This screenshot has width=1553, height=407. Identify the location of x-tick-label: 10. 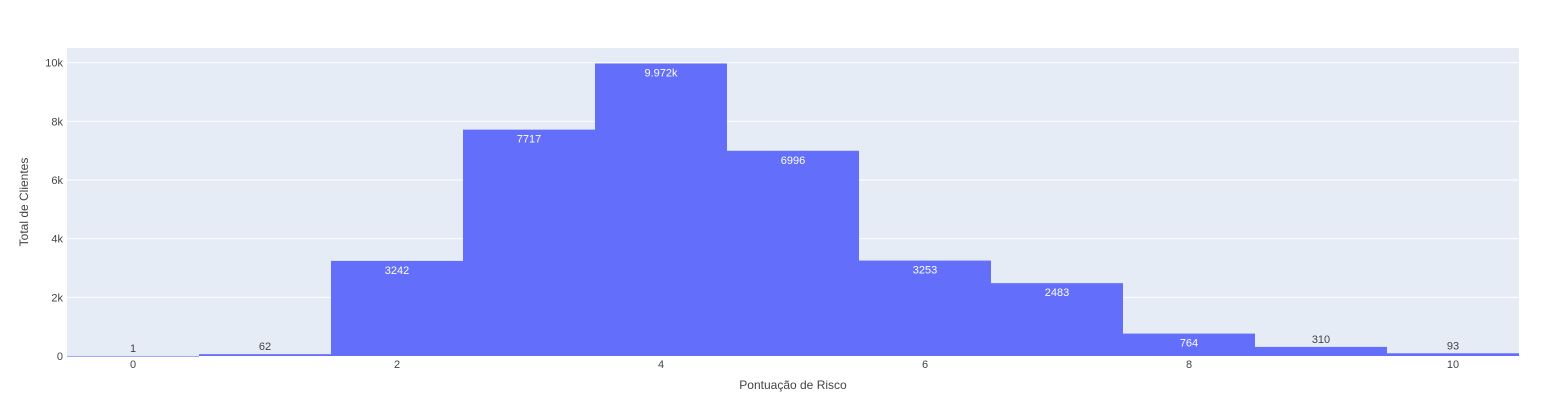
(1453, 365).